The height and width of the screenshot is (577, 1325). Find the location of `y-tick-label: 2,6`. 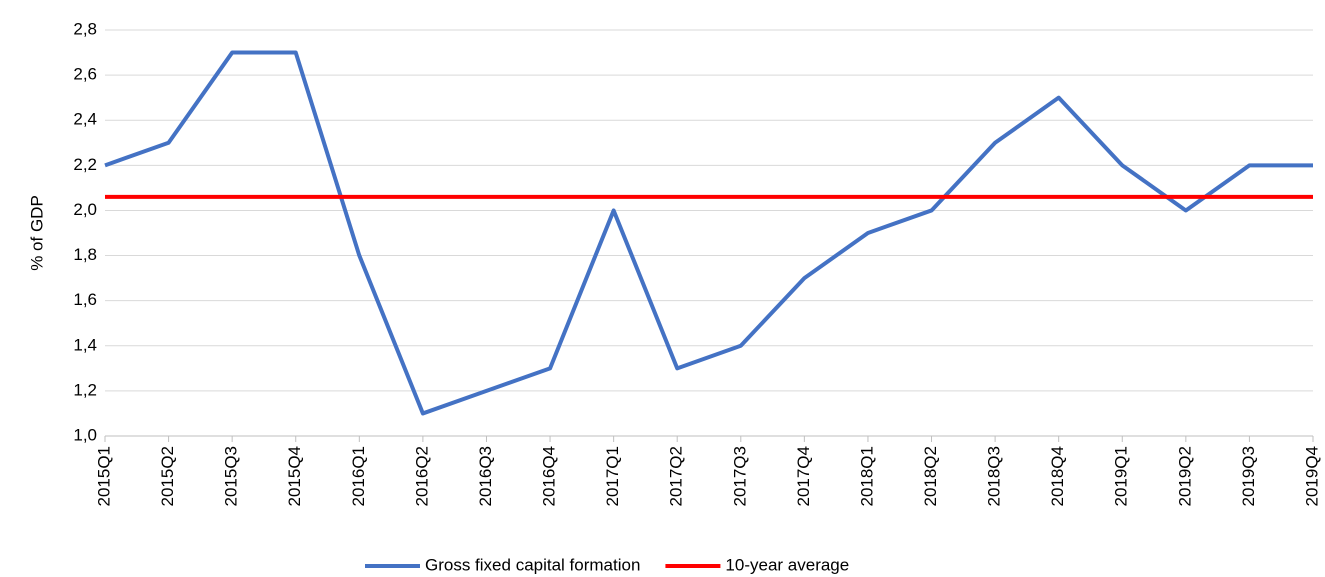

y-tick-label: 2,6 is located at coordinates (85, 74).